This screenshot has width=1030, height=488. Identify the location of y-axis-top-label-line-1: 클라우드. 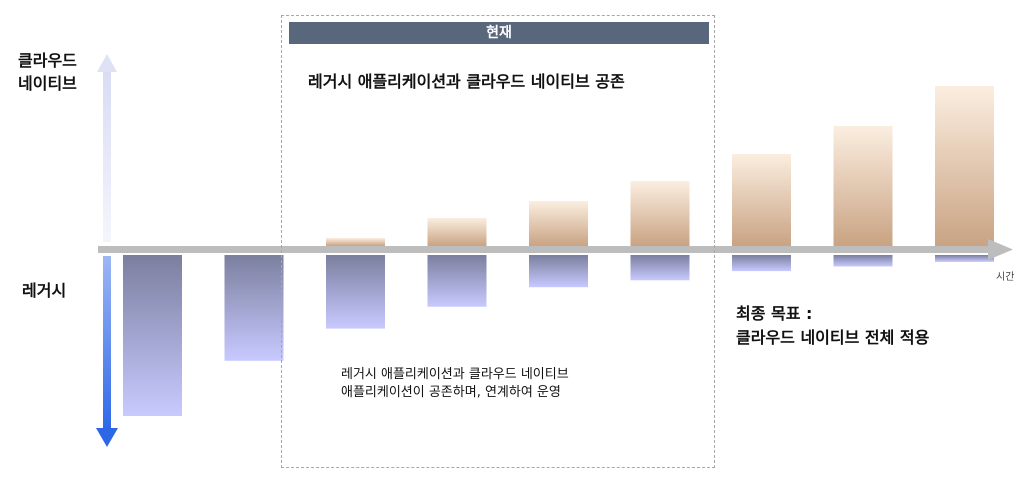
(47, 60).